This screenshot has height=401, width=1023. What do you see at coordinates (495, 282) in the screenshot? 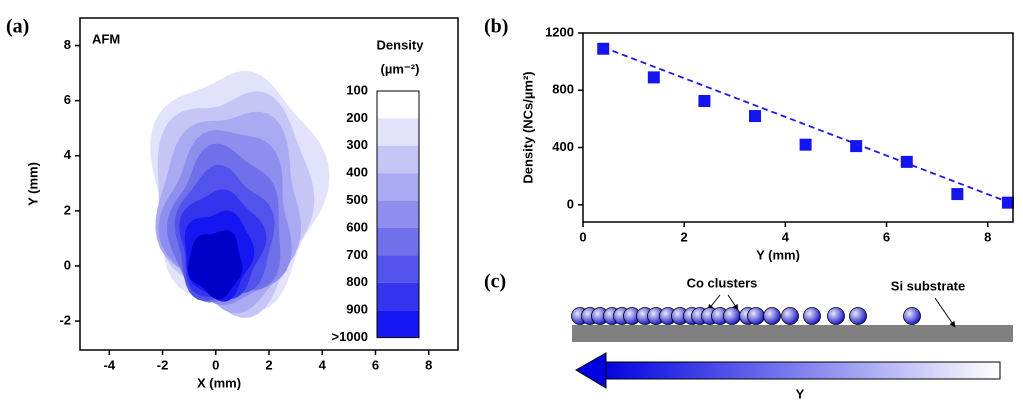
I see `panel-label: (c)` at bounding box center [495, 282].